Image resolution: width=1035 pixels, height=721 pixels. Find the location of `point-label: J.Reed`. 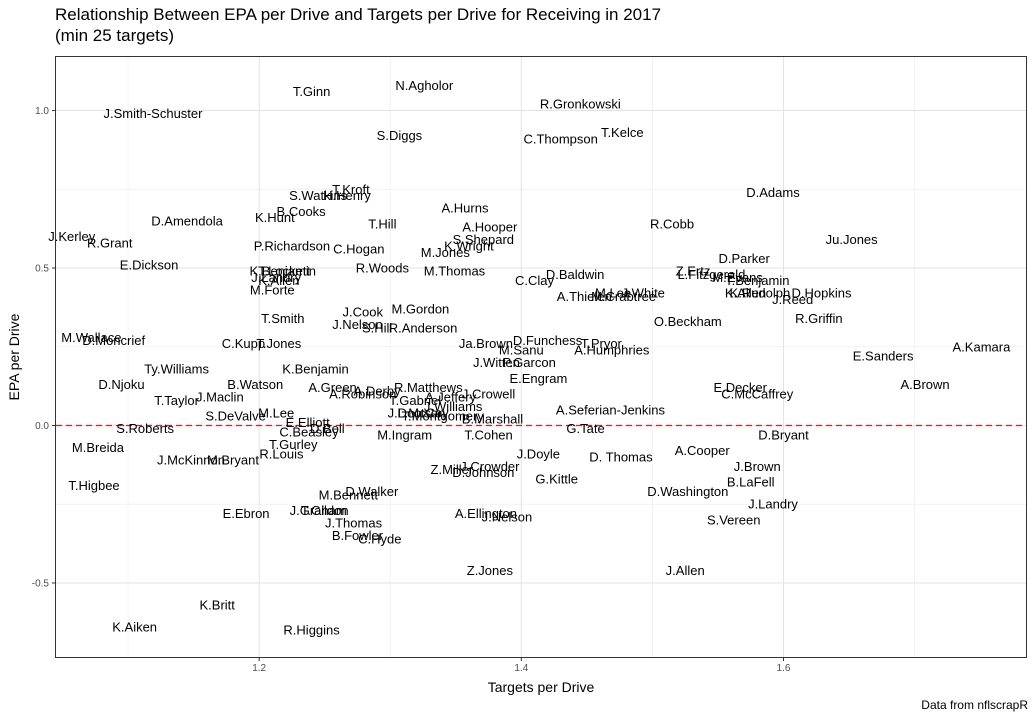

point-label: J.Reed is located at coordinates (792, 299).